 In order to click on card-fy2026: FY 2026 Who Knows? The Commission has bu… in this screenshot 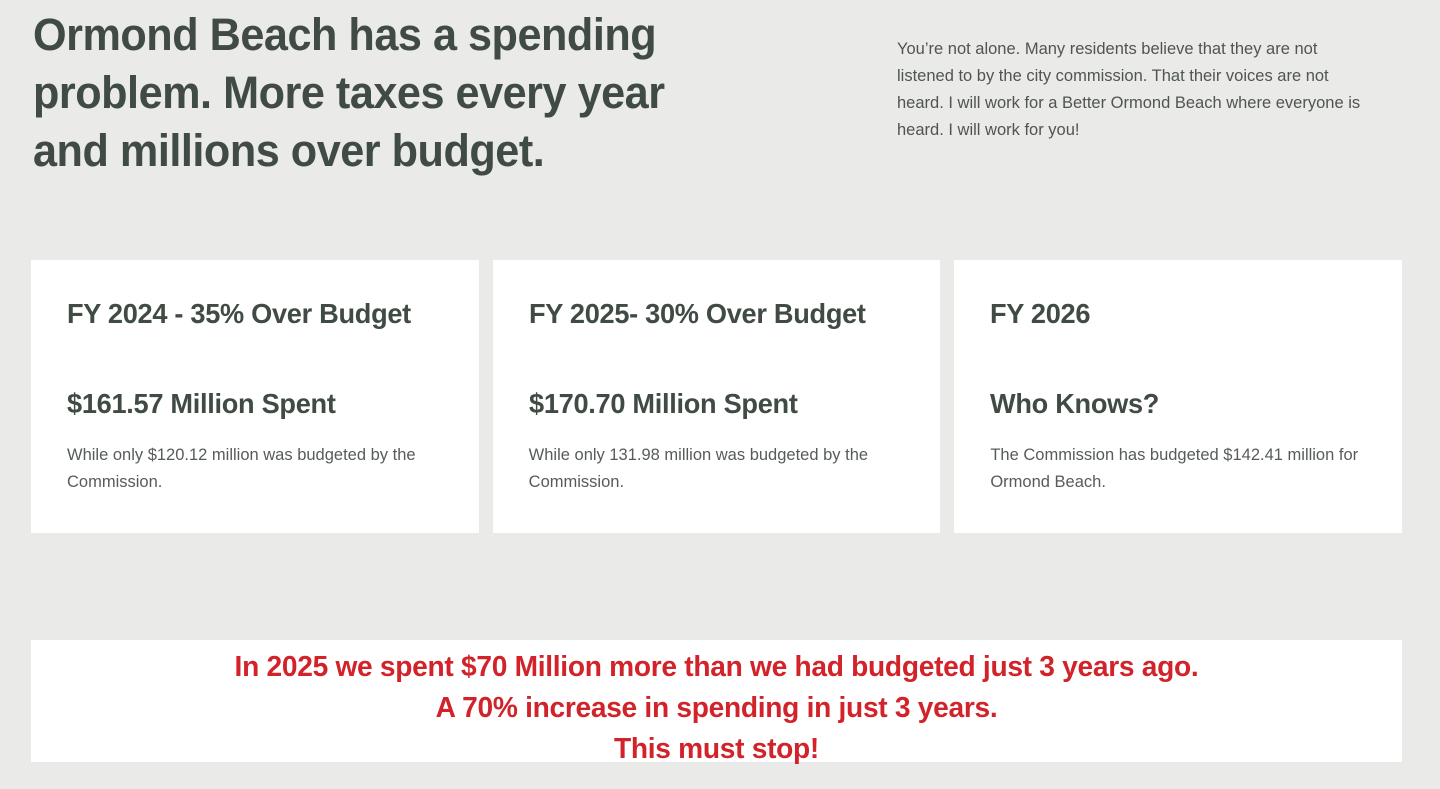, I will do `click(1178, 396)`.